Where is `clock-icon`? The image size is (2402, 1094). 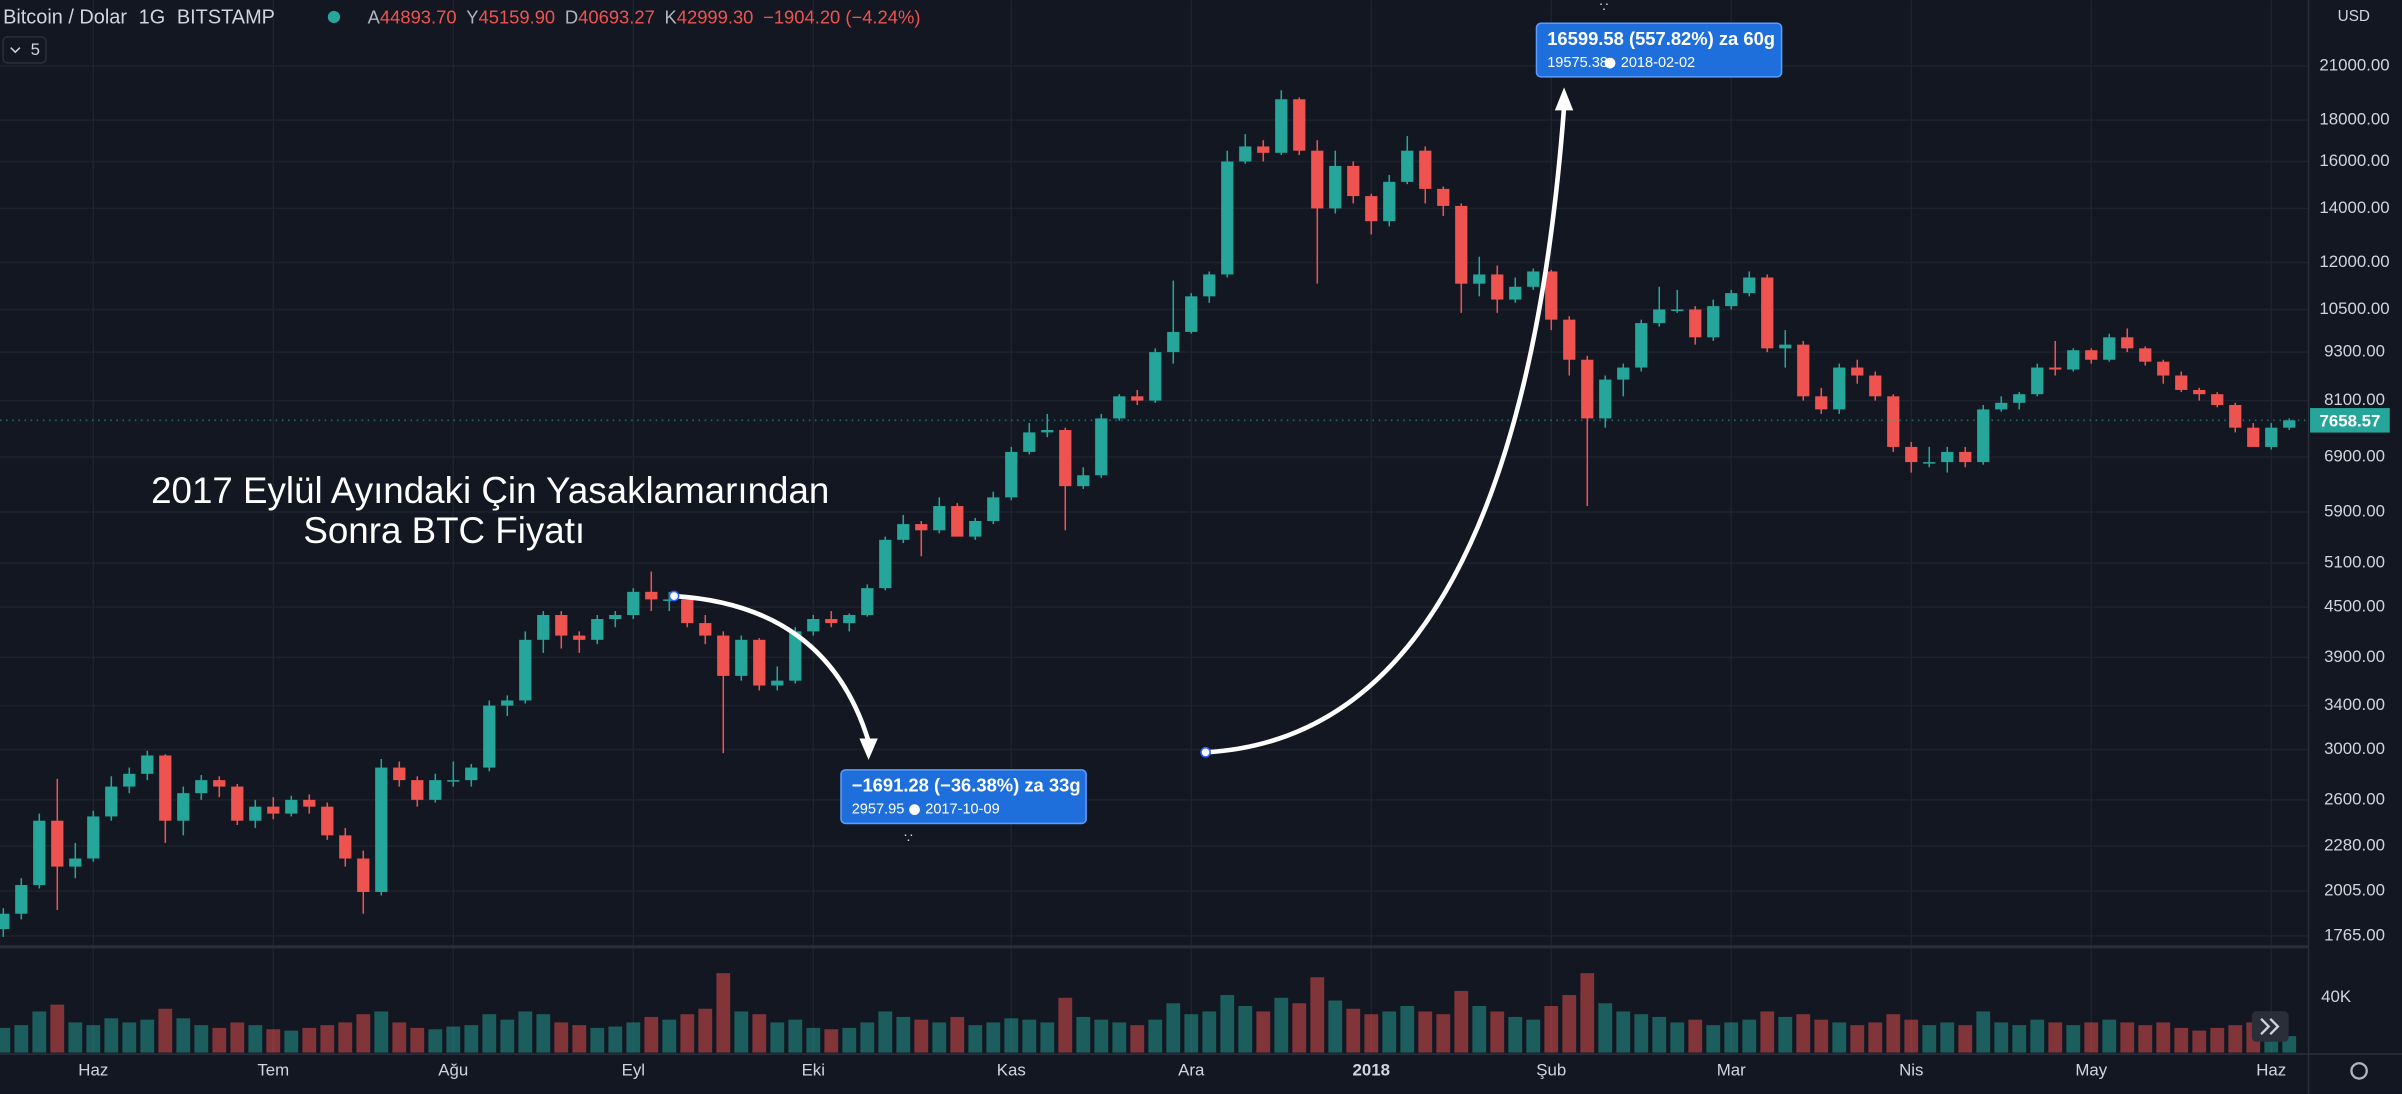
clock-icon is located at coordinates (914, 810).